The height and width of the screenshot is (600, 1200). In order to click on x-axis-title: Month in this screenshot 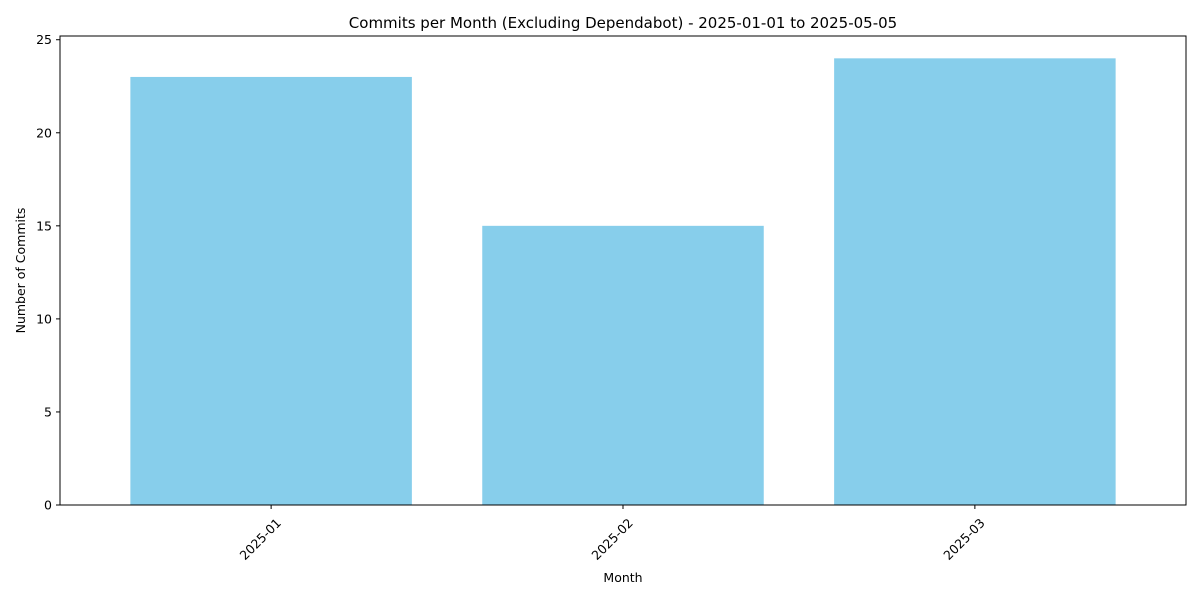, I will do `click(622, 577)`.